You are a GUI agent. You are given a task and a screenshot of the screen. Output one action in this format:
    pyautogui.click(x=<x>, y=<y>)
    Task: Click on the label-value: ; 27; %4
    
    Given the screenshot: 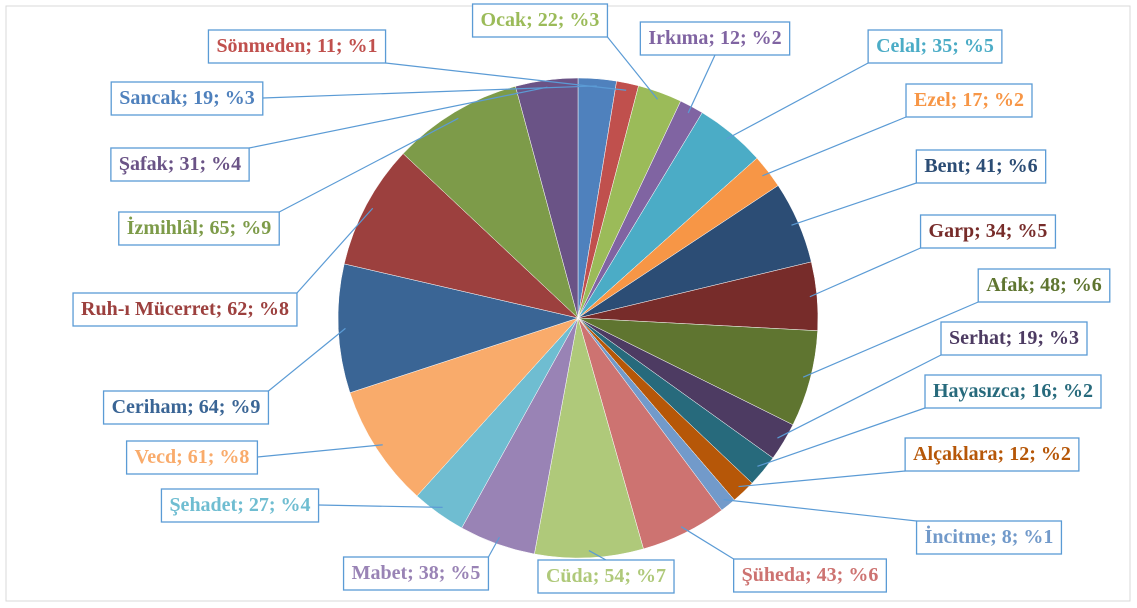 What is the action you would take?
    pyautogui.click(x=273, y=505)
    